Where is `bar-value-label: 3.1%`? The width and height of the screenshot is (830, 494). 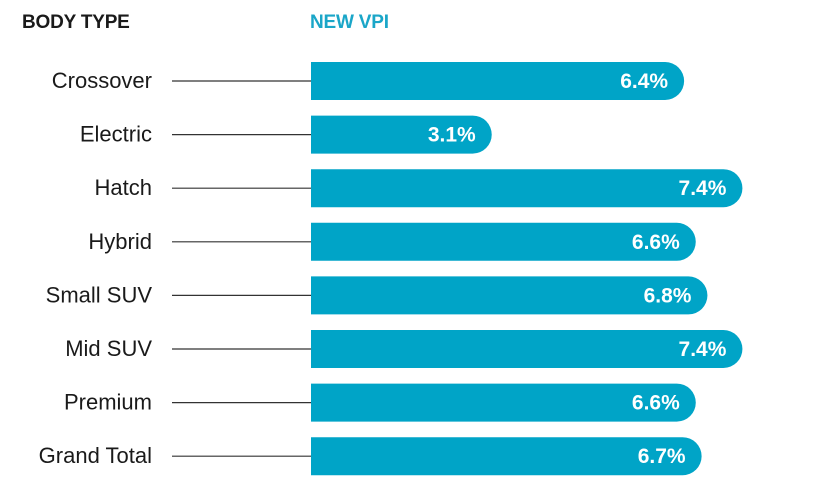
bar-value-label: 3.1% is located at coordinates (452, 135).